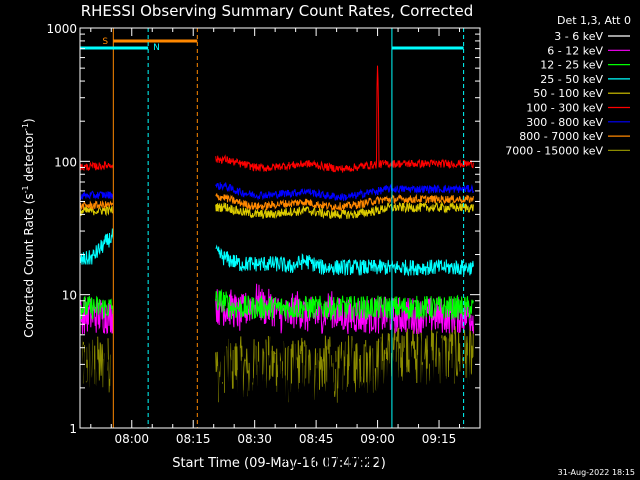 This screenshot has width=640, height=480. Describe the element at coordinates (564, 108) in the screenshot. I see `legend-label-100-300-kev: 100 - 300 keV` at that location.